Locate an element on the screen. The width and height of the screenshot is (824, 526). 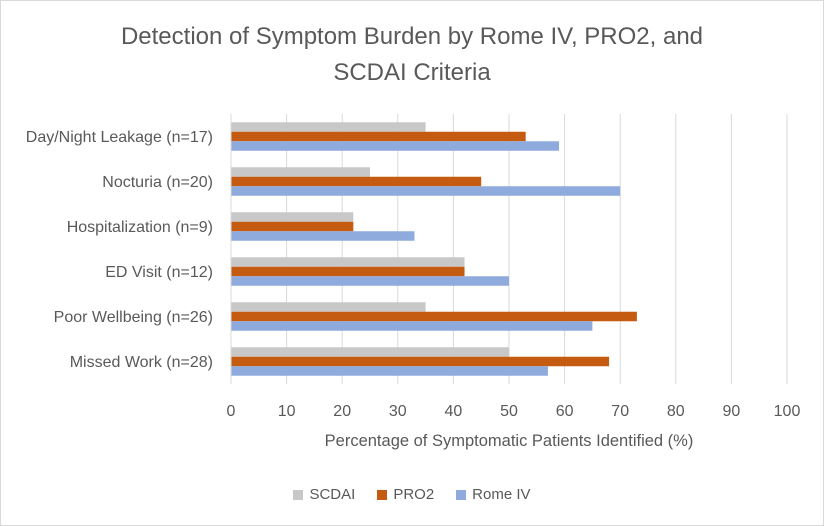
category-label: ED Visit (n=12) is located at coordinates (159, 272).